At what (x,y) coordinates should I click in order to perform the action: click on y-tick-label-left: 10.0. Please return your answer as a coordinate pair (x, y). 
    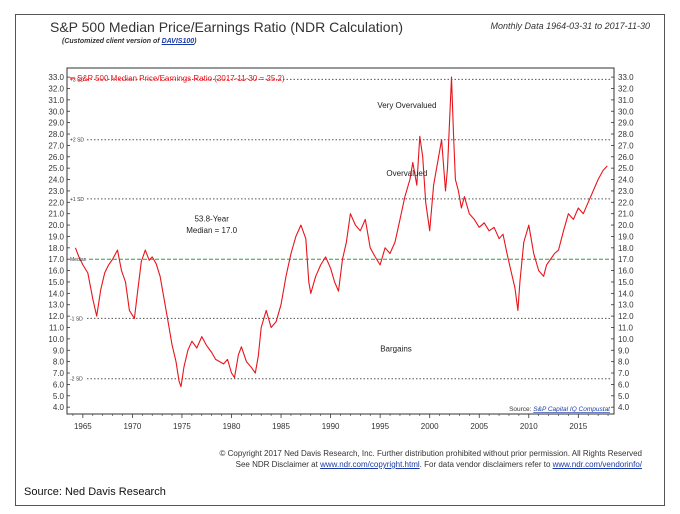
    Looking at the image, I should click on (56, 339).